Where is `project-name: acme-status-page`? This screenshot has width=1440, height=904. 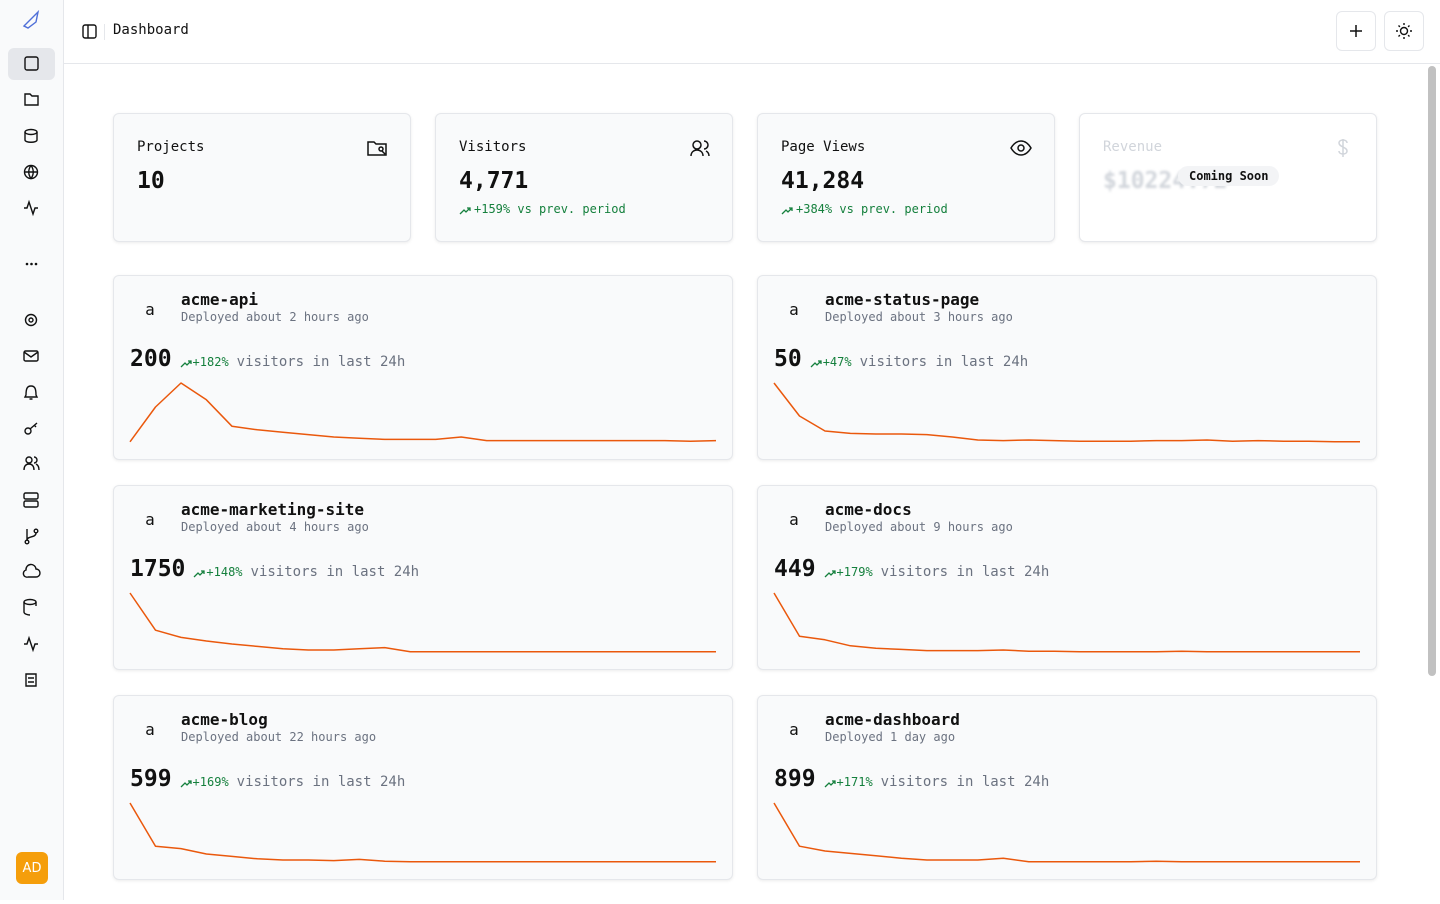
project-name: acme-status-page is located at coordinates (902, 299).